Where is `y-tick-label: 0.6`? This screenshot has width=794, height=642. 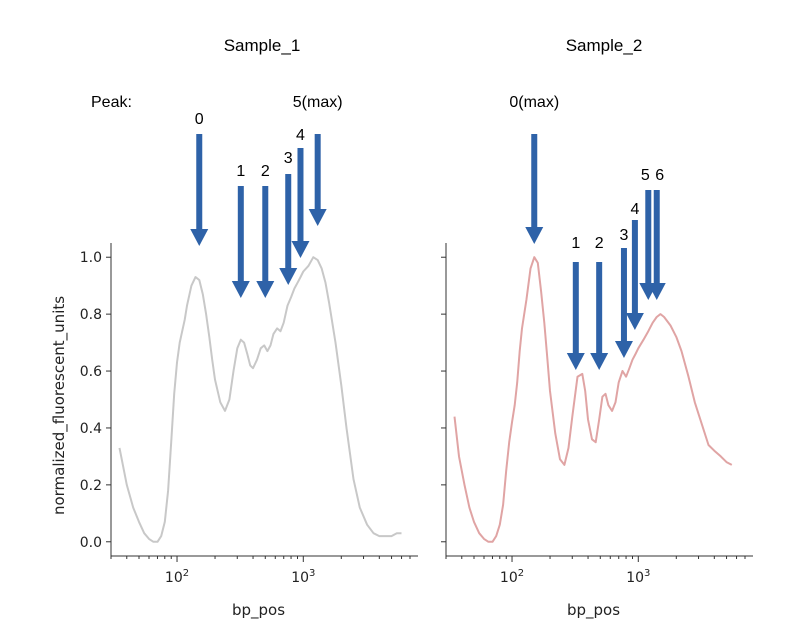 y-tick-label: 0.6 is located at coordinates (91, 372).